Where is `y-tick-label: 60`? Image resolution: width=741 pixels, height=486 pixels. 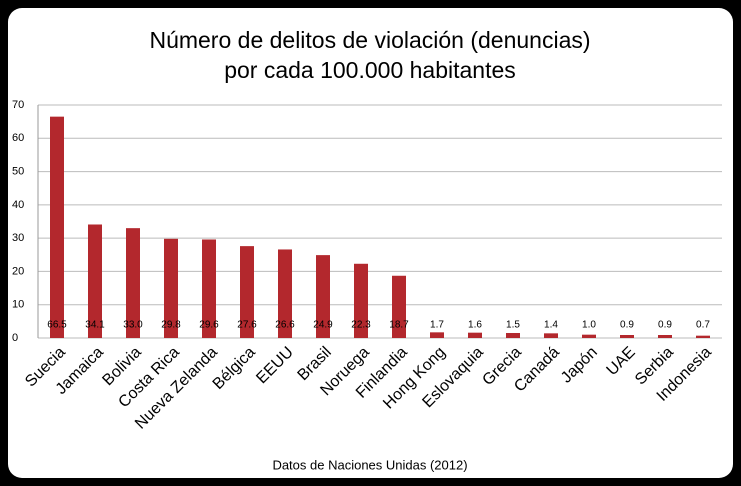
y-tick-label: 60 is located at coordinates (18, 138).